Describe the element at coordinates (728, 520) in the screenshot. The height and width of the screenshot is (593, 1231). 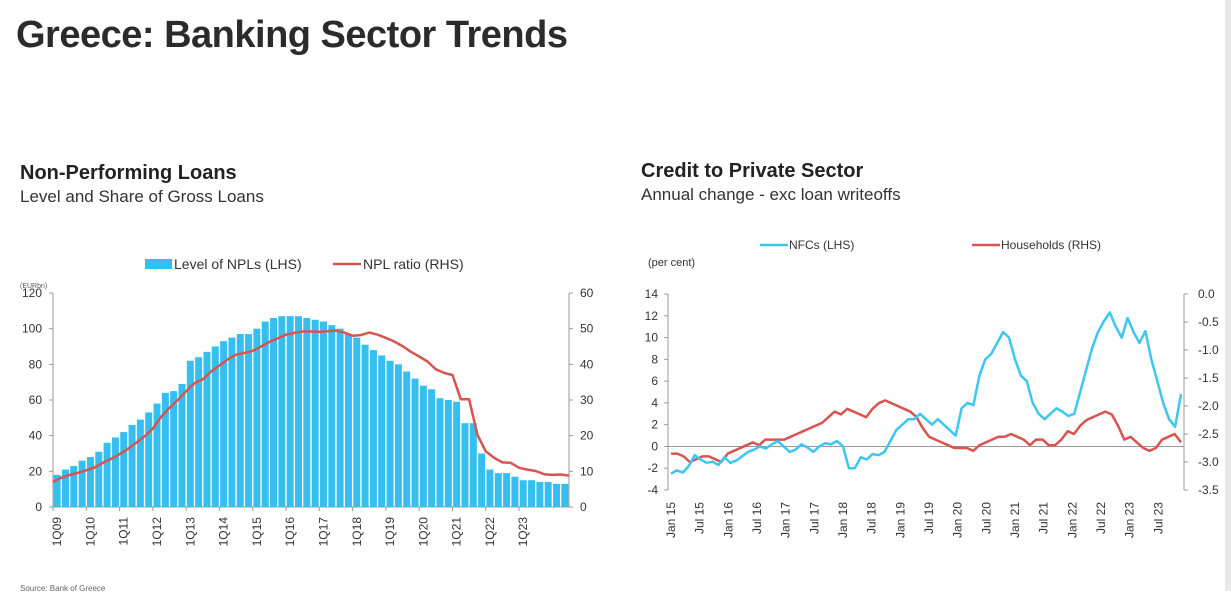
I see `x-tick-label: Jan 16` at that location.